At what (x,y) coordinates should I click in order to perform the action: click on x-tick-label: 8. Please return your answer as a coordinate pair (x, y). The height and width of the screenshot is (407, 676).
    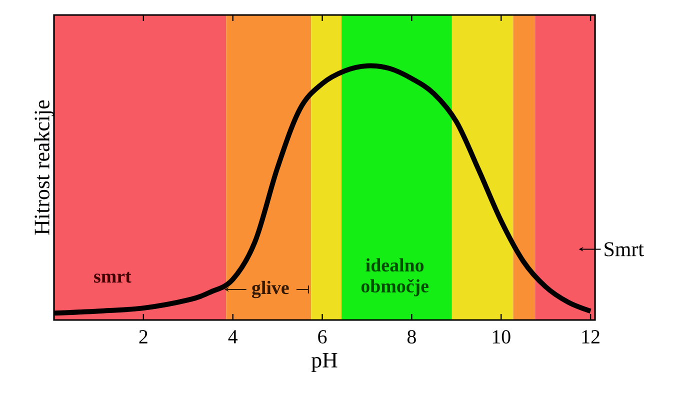
    Looking at the image, I should click on (411, 337).